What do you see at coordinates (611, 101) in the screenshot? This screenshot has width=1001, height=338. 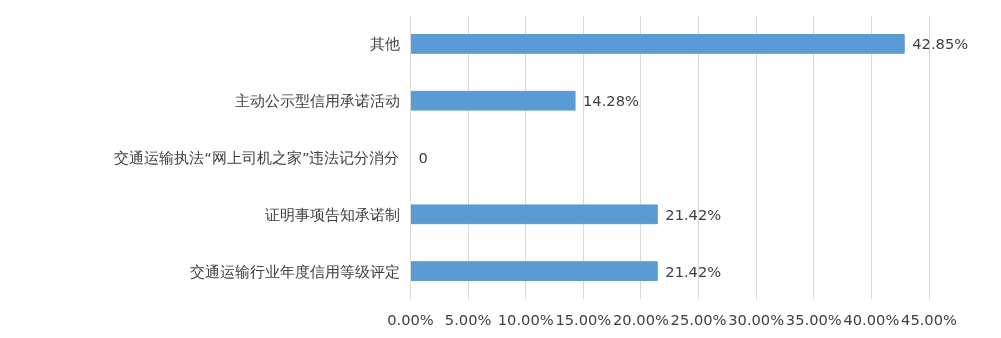 I see `data-label: 14.28%` at bounding box center [611, 101].